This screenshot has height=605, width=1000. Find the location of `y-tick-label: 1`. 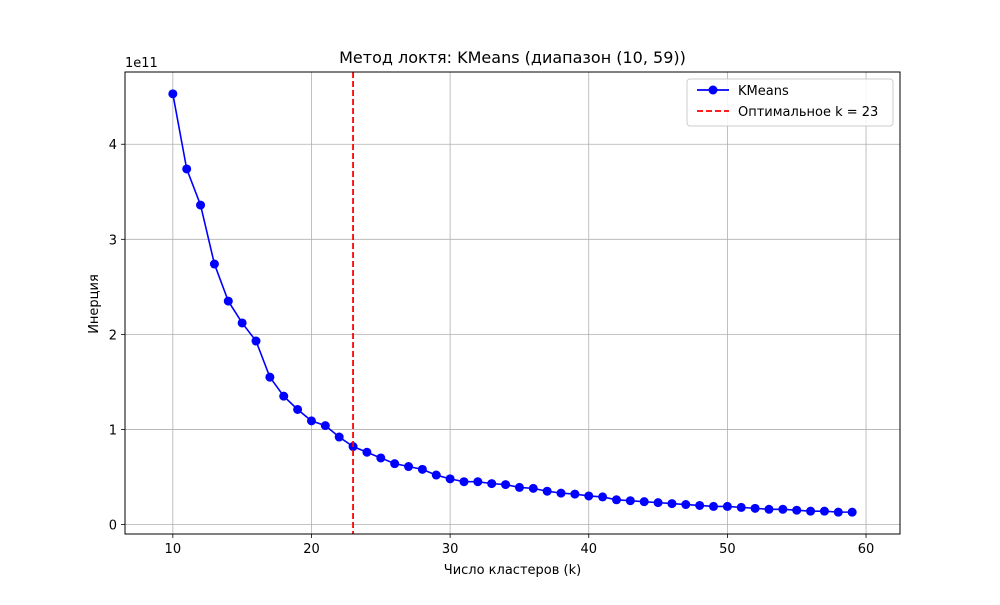

y-tick-label: 1 is located at coordinates (113, 430).